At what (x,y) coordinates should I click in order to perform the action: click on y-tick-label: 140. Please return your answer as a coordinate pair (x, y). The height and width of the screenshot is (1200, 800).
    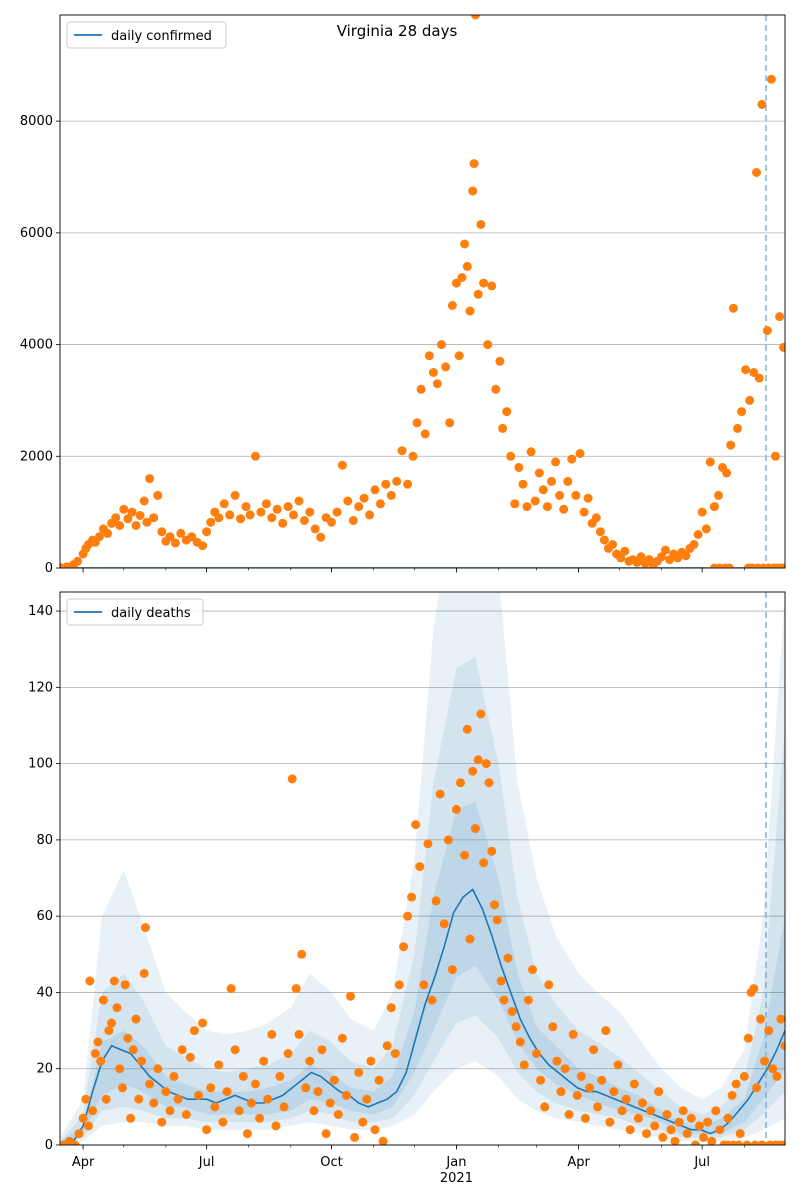
    Looking at the image, I should click on (40, 611).